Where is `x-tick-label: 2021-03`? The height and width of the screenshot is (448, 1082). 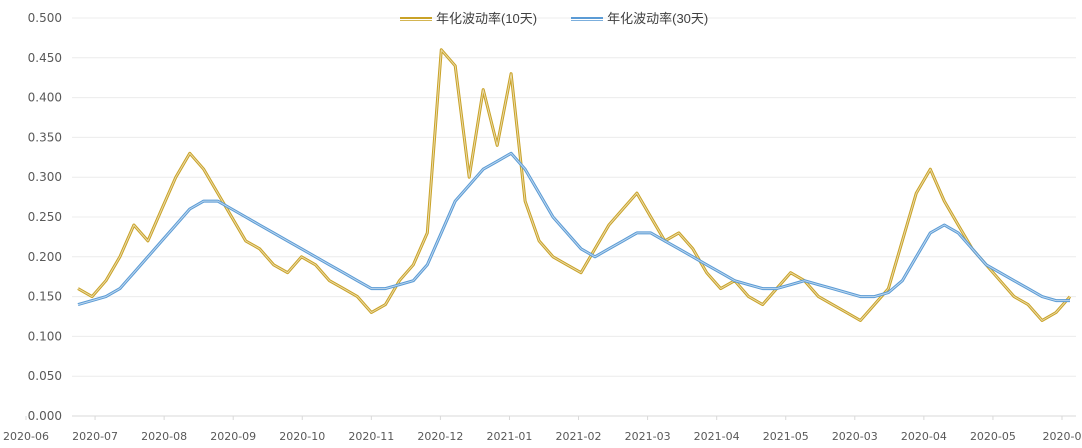 x-tick-label: 2021-03 is located at coordinates (648, 436).